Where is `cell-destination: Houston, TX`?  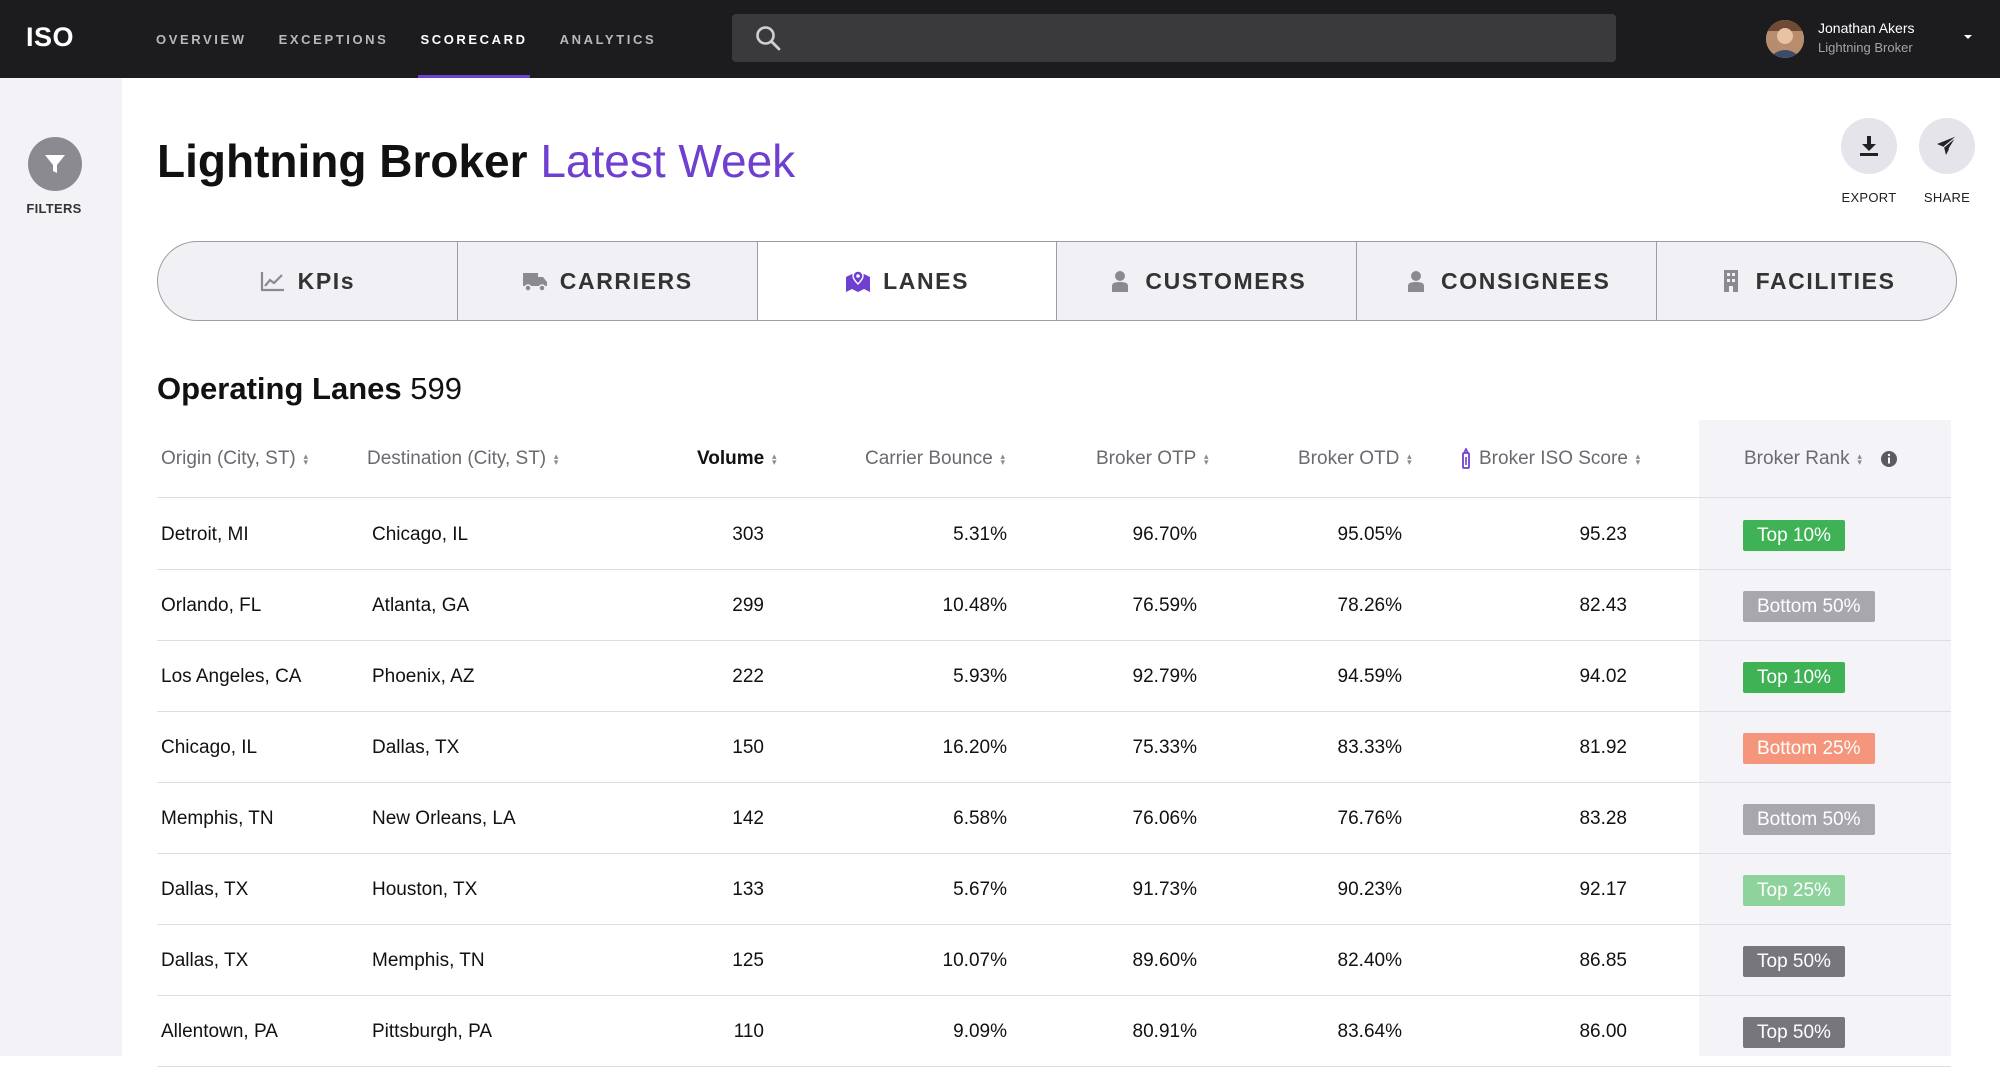
cell-destination: Houston, TX is located at coordinates (425, 889).